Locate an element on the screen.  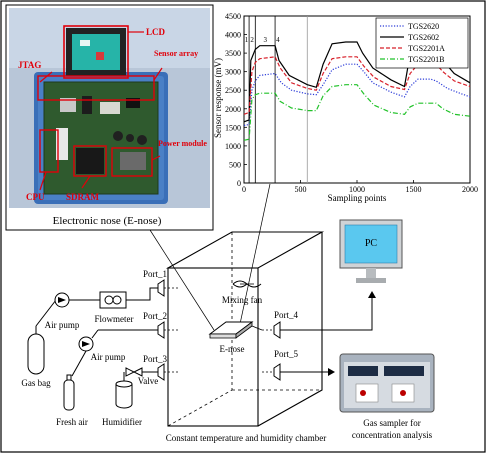
data-link-arrow is located at coordinates (328, 311).